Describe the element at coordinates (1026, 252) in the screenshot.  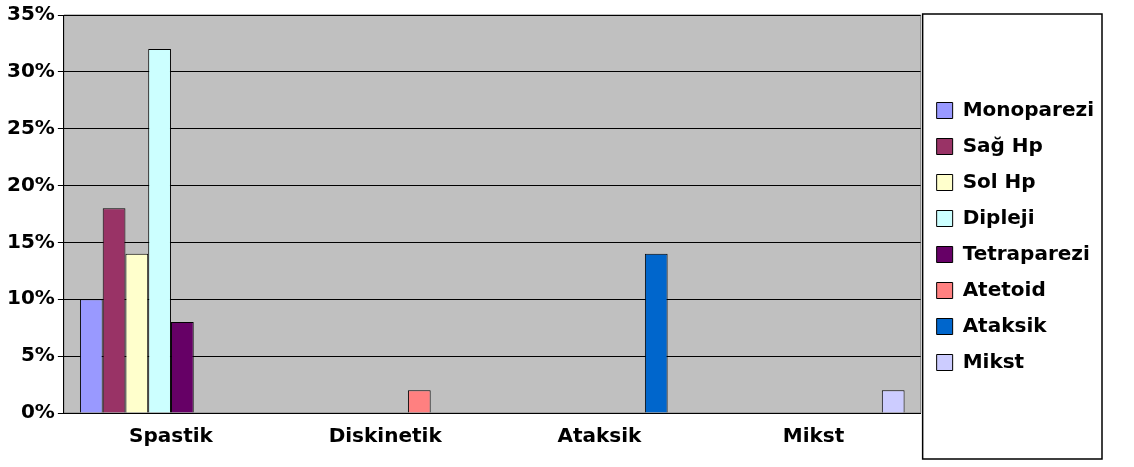
I see `legend-label: Tetraparezi` at that location.